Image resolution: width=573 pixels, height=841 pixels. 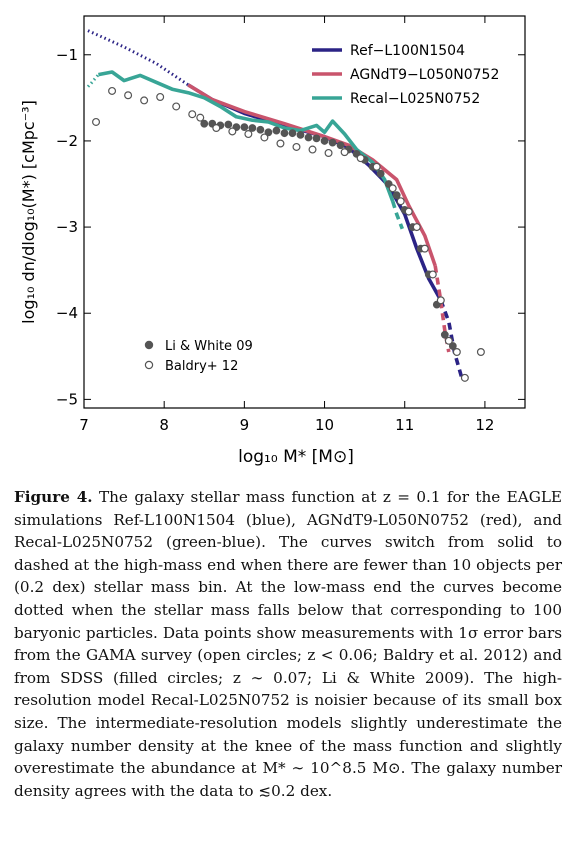 What do you see at coordinates (415, 99) in the screenshot?
I see `legend-label: Recal−L025N0752` at bounding box center [415, 99].